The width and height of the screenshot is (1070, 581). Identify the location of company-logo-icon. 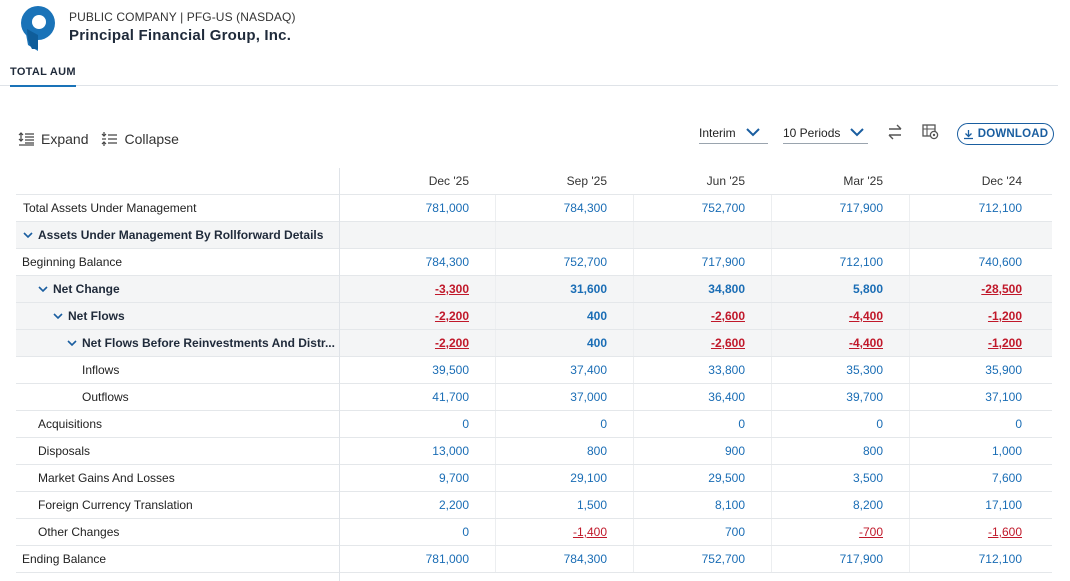
(38, 28).